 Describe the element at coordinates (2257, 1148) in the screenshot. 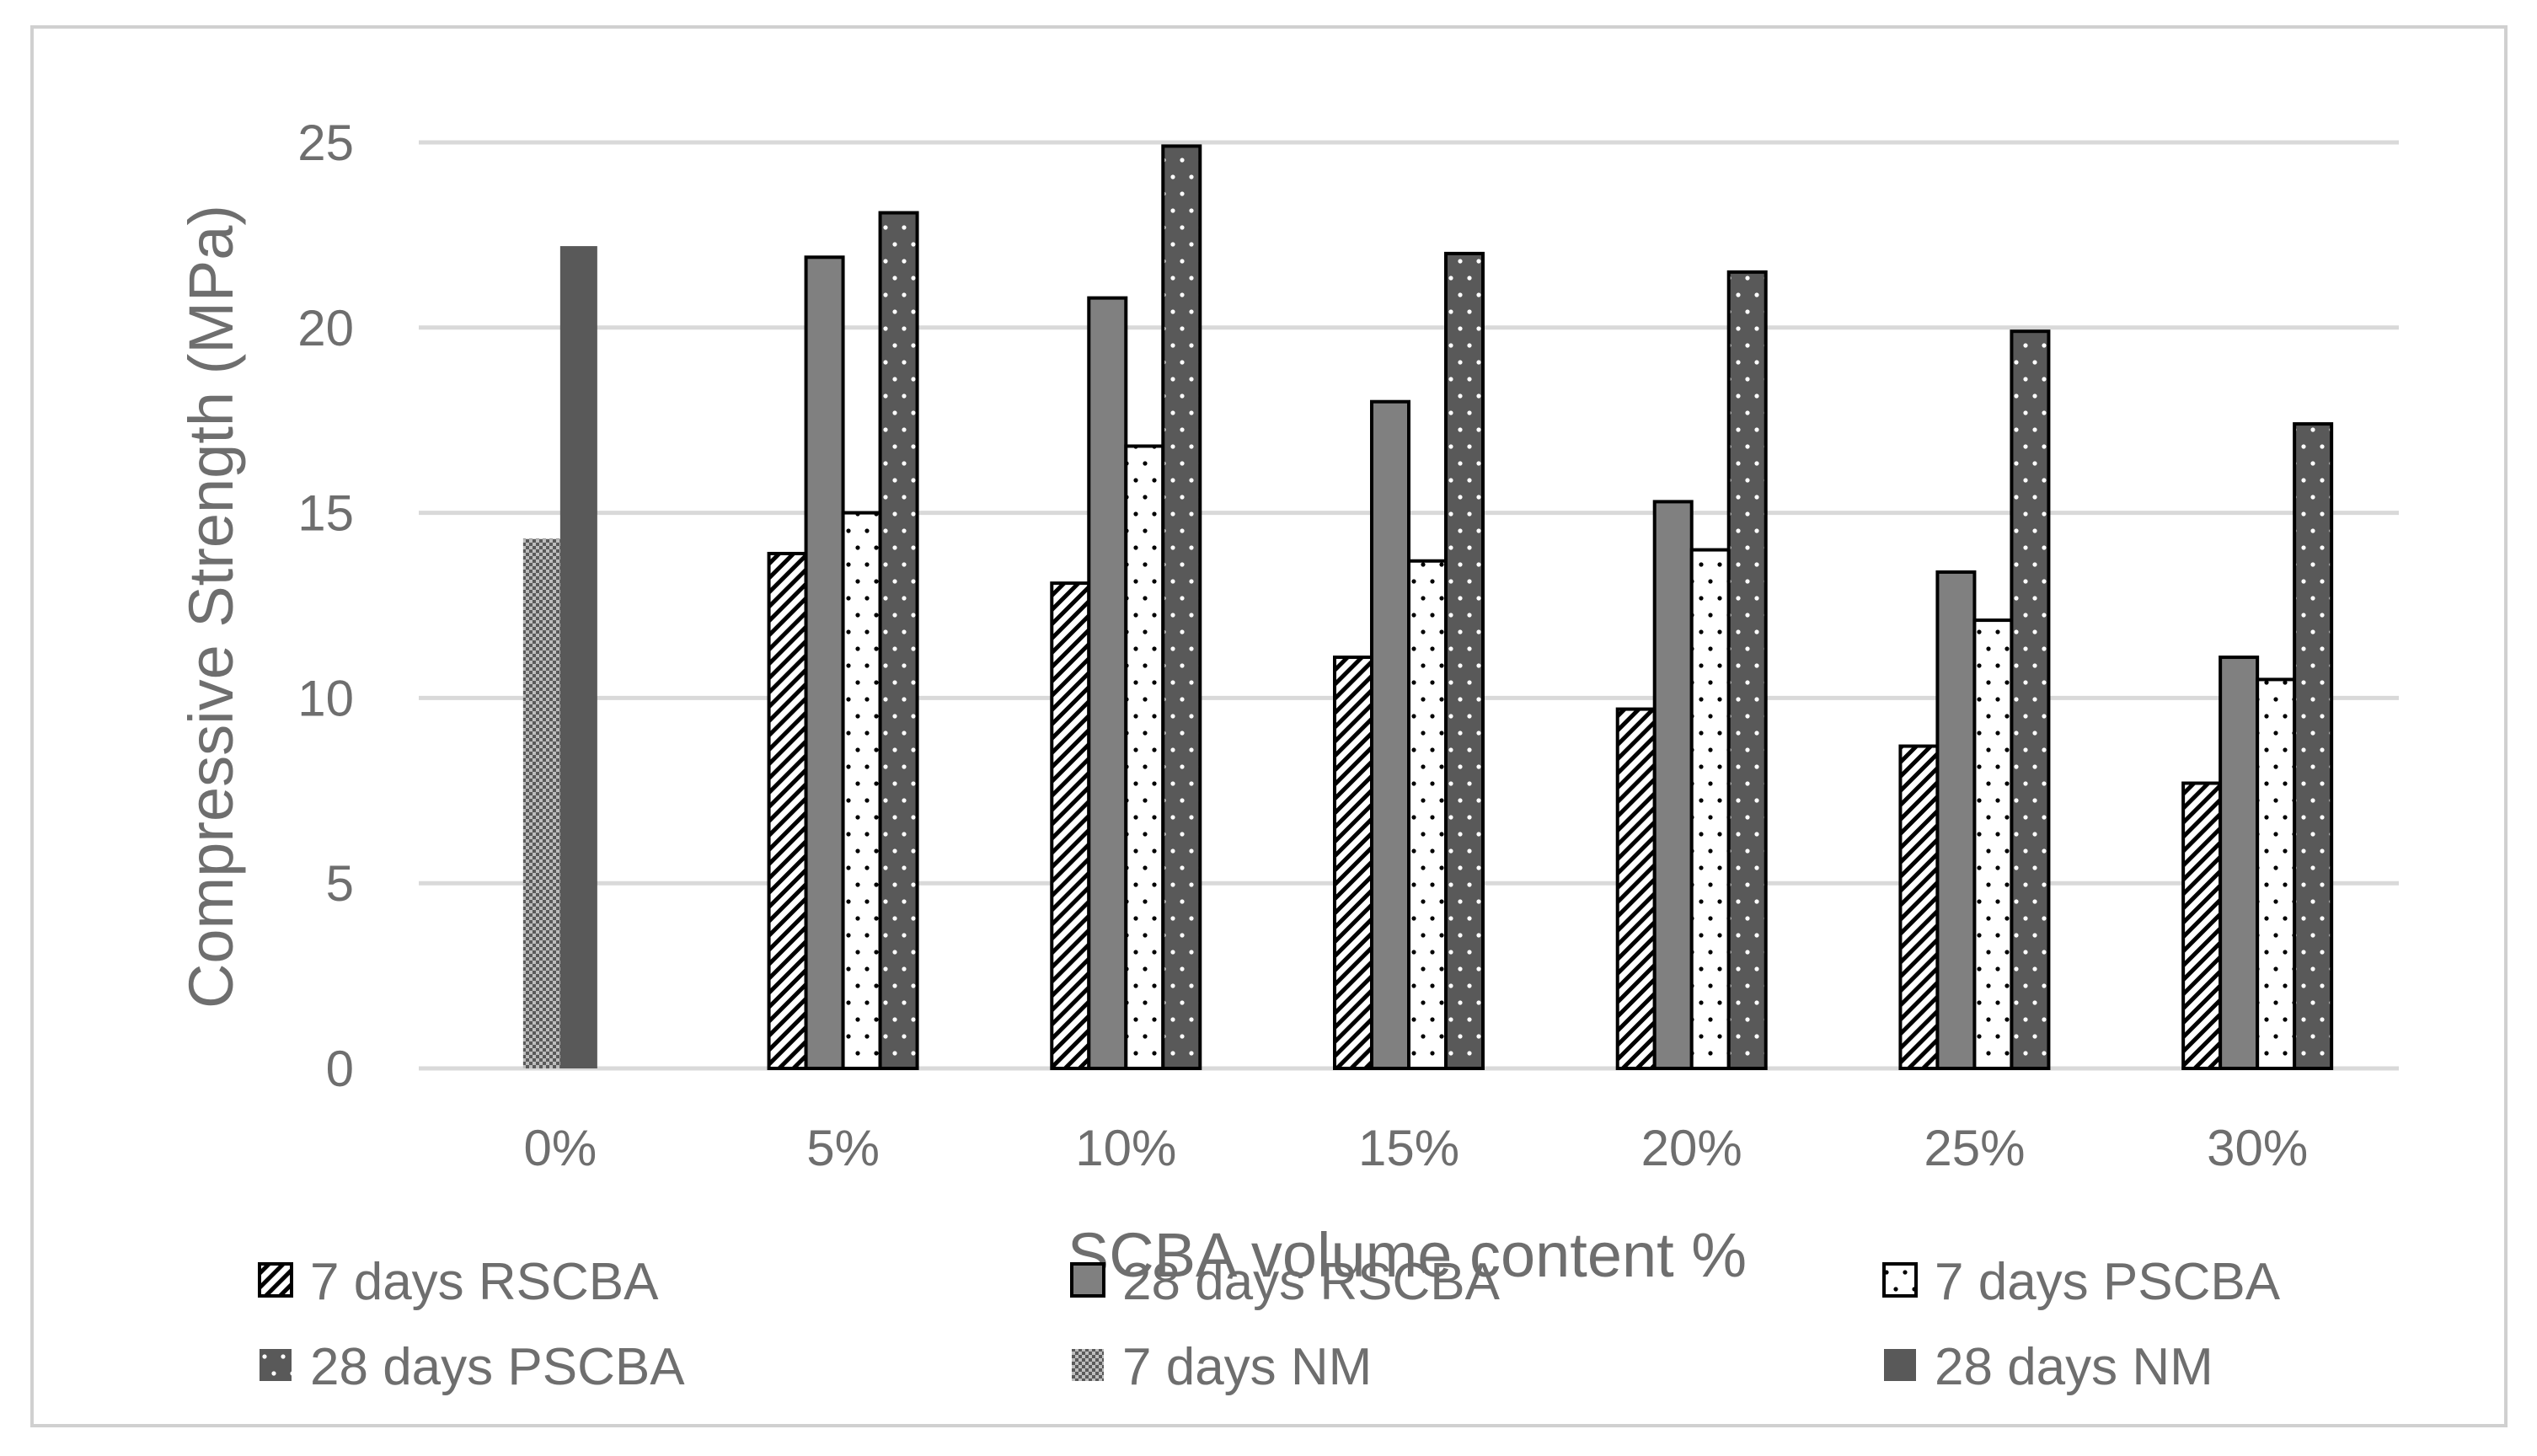

I see `x-tick-label: 30%` at that location.